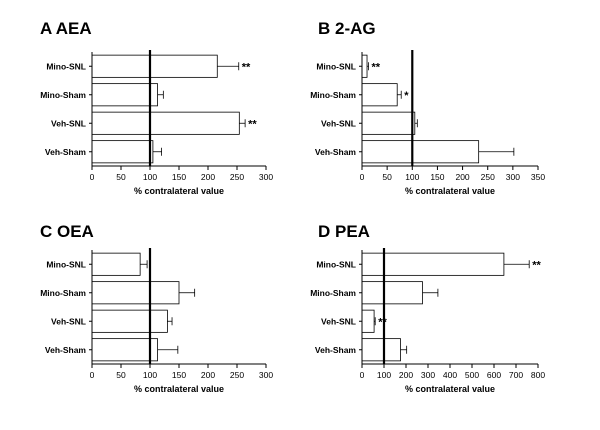 The image size is (600, 430). I want to click on panel-d-category-label-veh-snl: Veh-SNL, so click(338, 321).